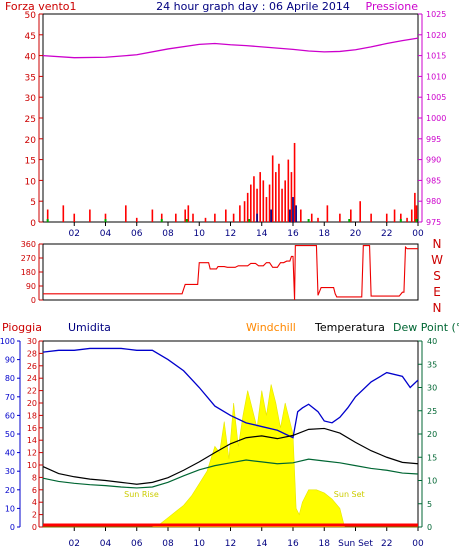 This screenshot has height=560, width=459. Describe the element at coordinates (437, 260) in the screenshot. I see `compass-label: W` at that location.